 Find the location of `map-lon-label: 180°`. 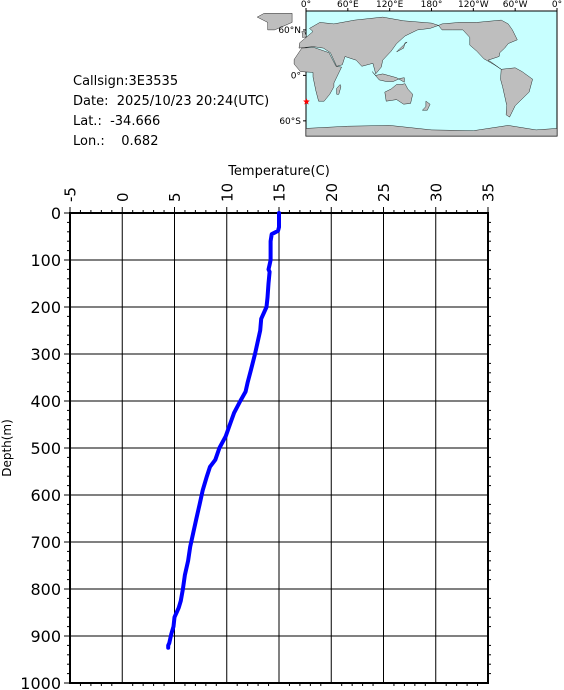

map-lon-label: 180° is located at coordinates (432, 5).